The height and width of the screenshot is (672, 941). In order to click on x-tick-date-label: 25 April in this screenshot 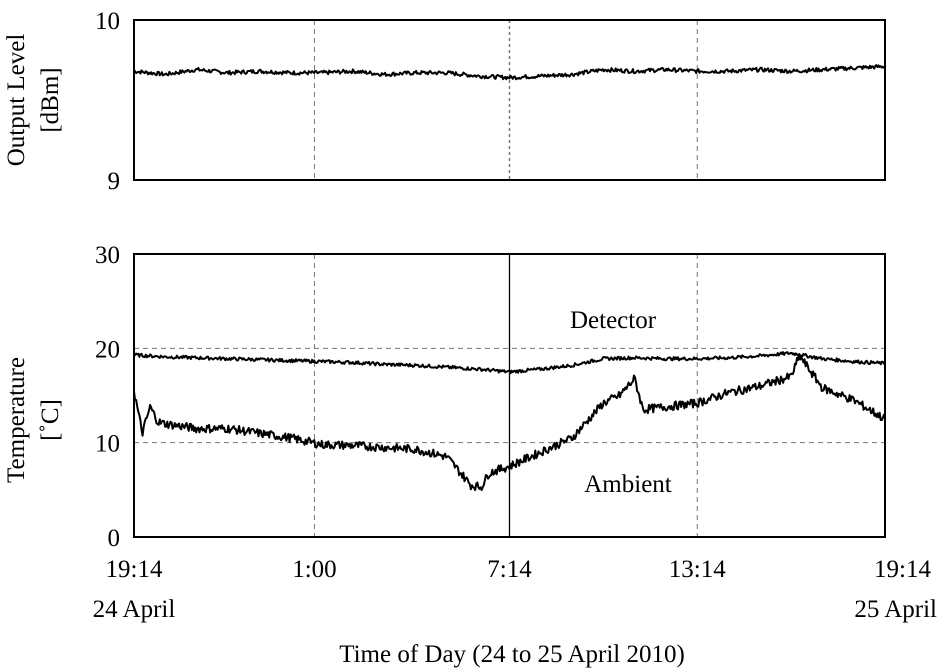, I will do `click(895, 609)`.